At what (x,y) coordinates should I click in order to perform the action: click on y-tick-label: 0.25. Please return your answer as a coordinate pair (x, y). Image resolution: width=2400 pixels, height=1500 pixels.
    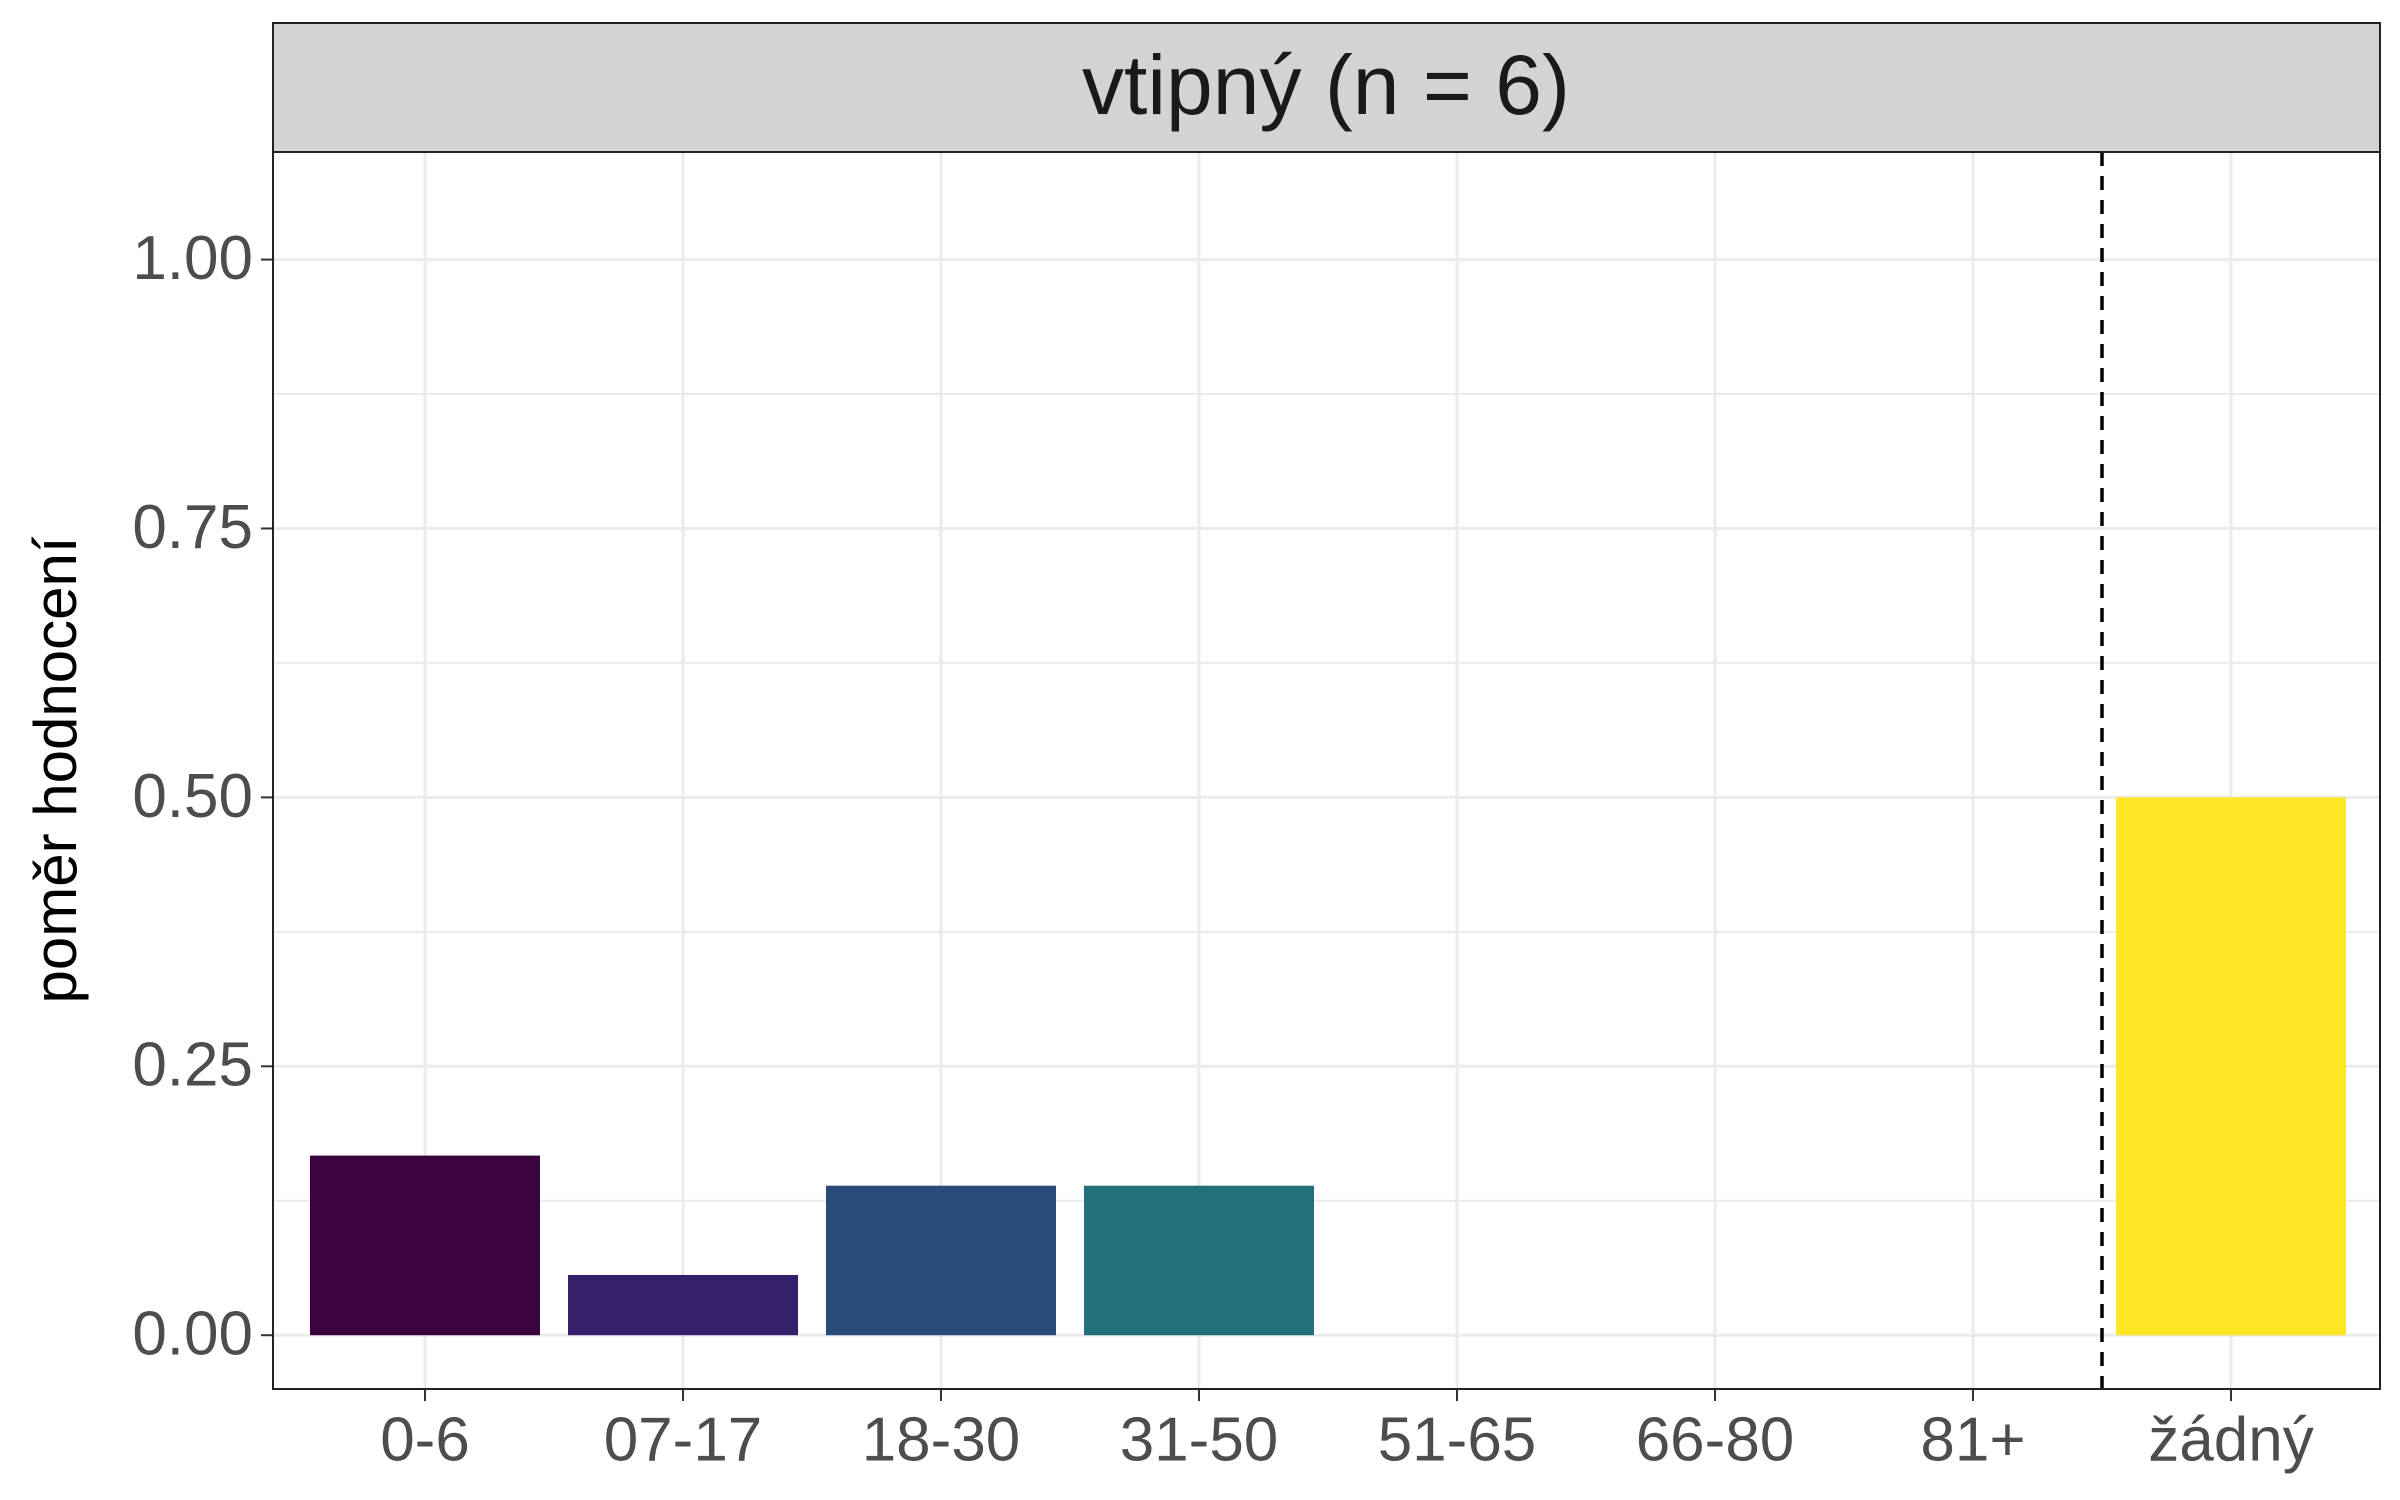
    Looking at the image, I should click on (192, 1065).